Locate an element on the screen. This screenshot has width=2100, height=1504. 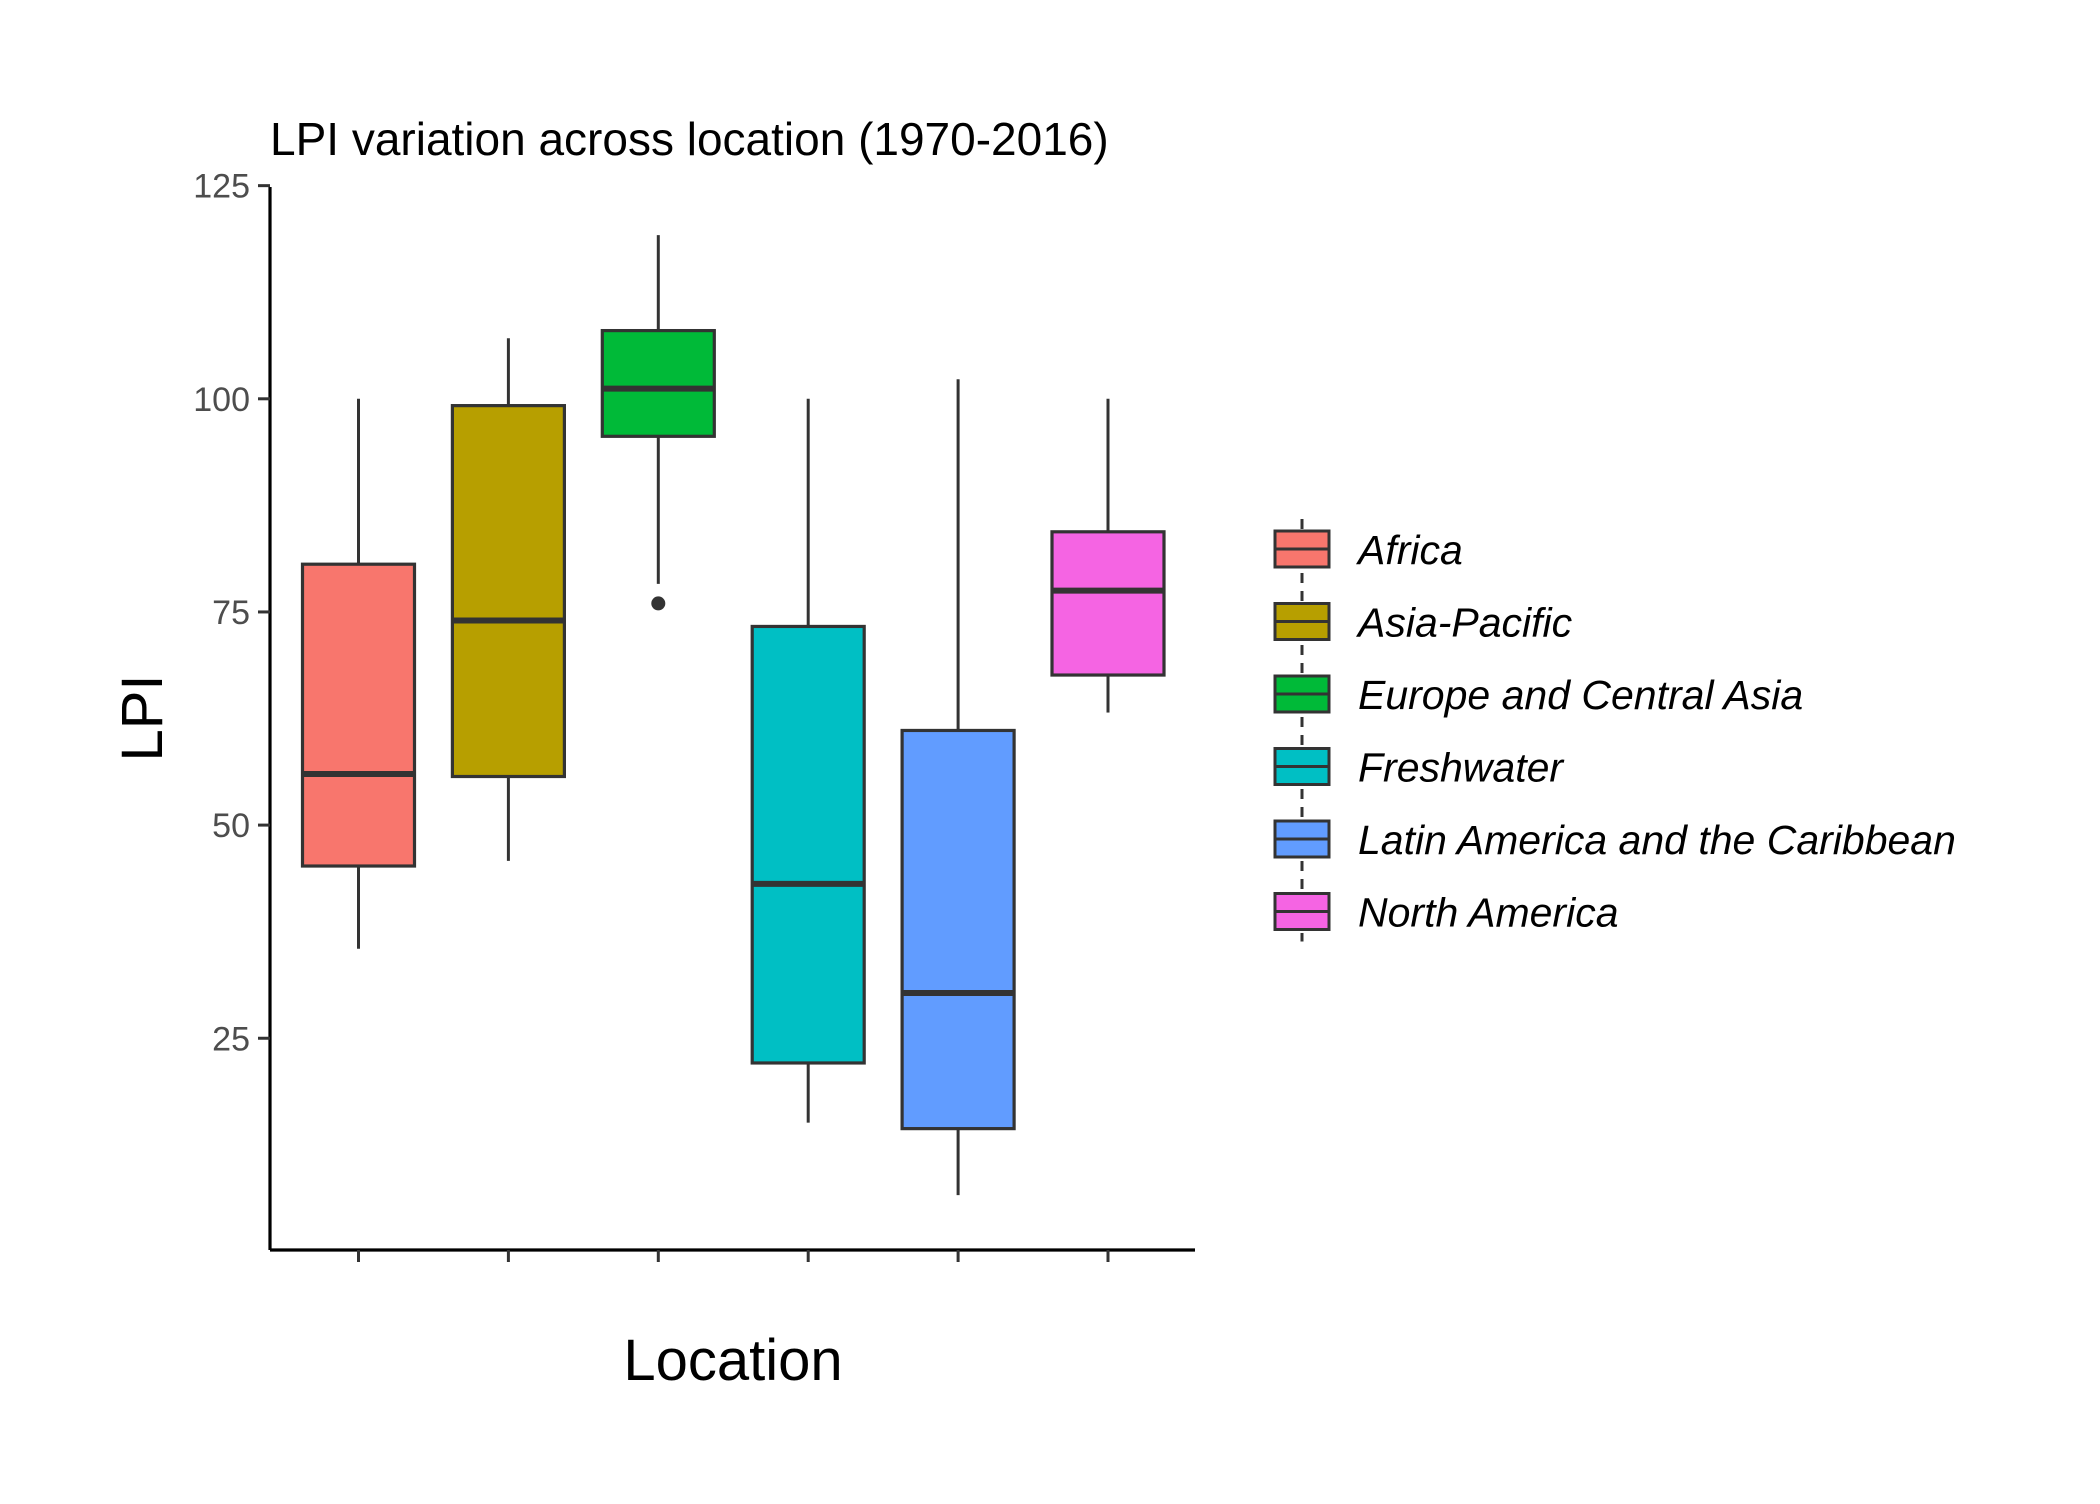
legend-label: Africa is located at coordinates (1409, 550).